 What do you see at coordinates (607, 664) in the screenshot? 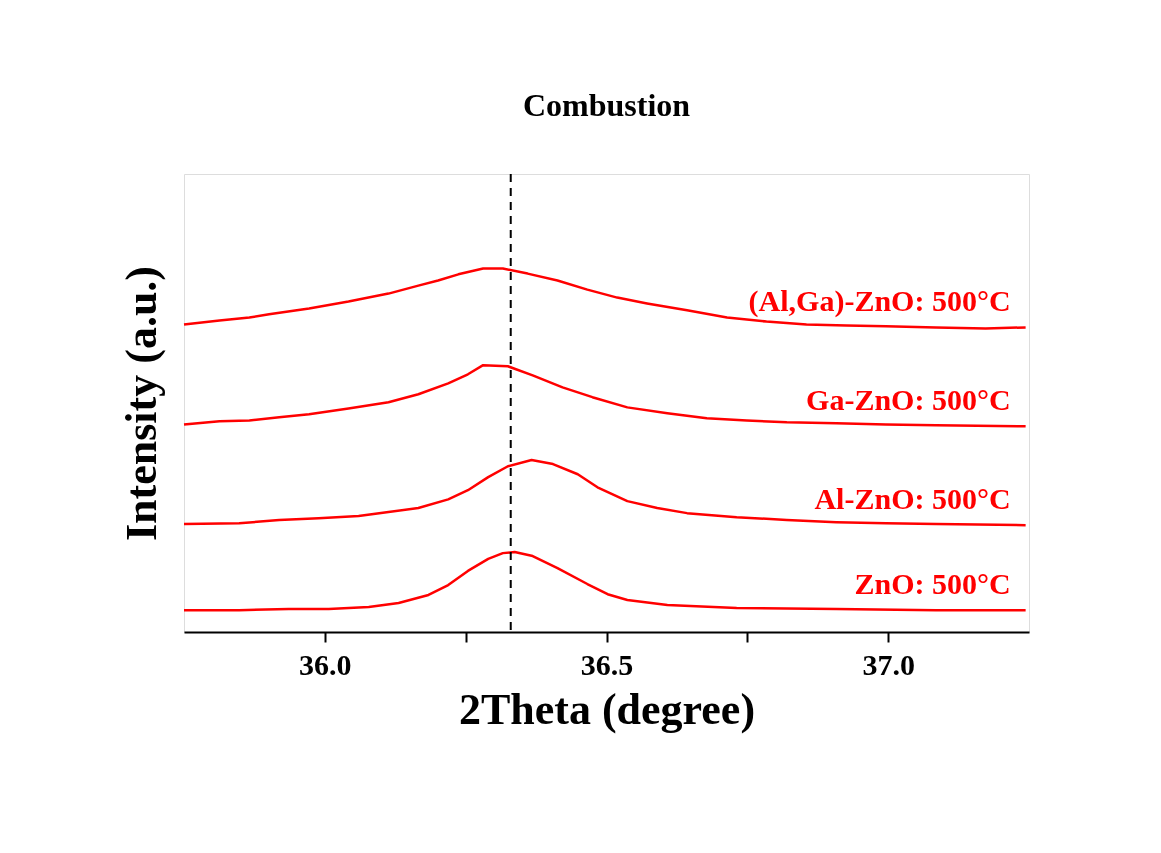
I see `x-tick-label: 36.5` at bounding box center [607, 664].